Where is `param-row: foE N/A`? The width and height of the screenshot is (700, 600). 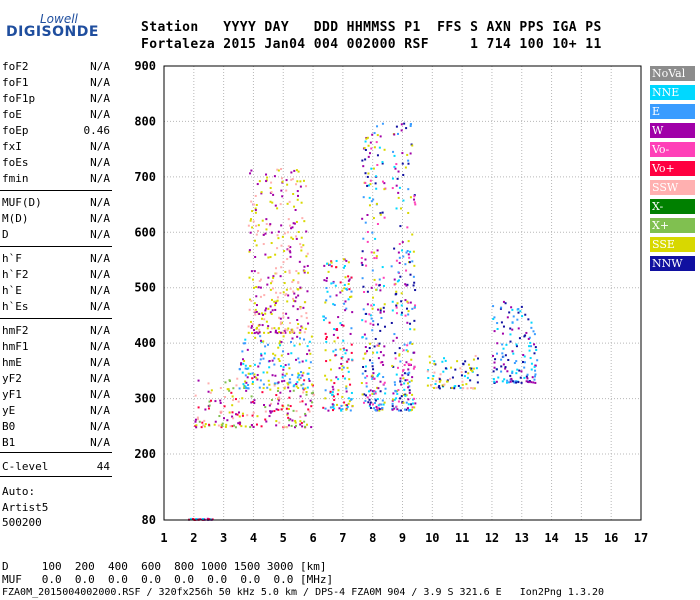 param-row: foE N/A is located at coordinates (56, 114).